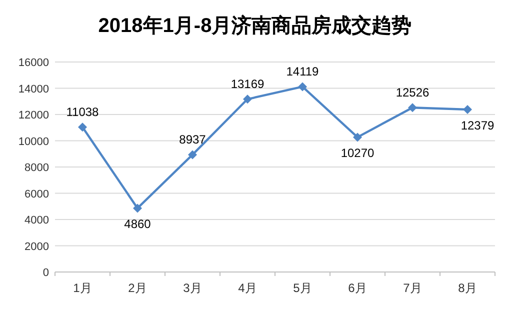  Describe the element at coordinates (357, 153) in the screenshot. I see `data-label: 10270` at that location.